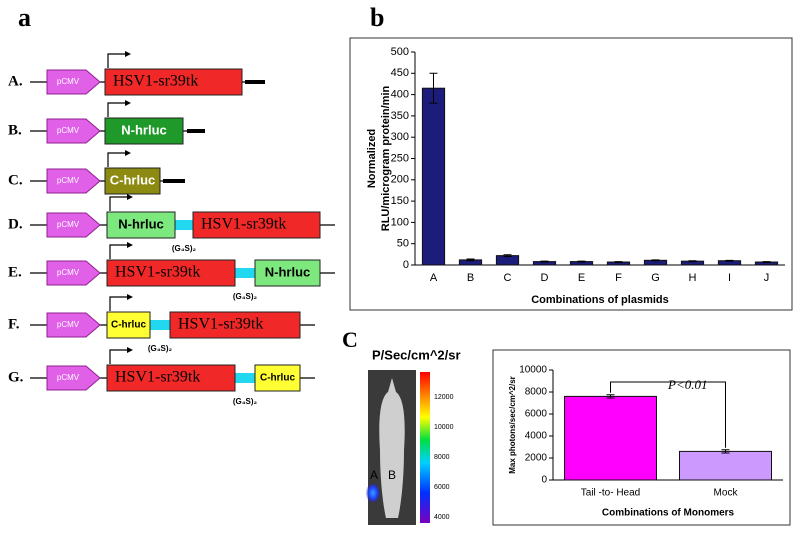 This screenshot has height=537, width=800. I want to click on y-tick-label: 50, so click(403, 244).